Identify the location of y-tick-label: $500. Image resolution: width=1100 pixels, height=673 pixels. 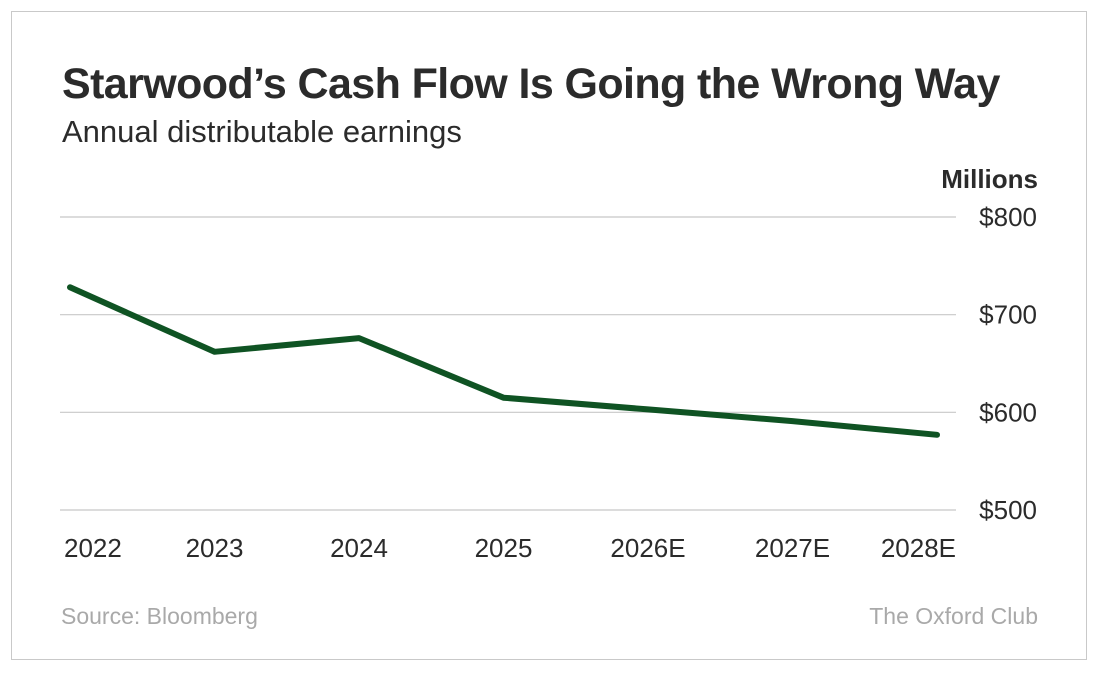
(1008, 510).